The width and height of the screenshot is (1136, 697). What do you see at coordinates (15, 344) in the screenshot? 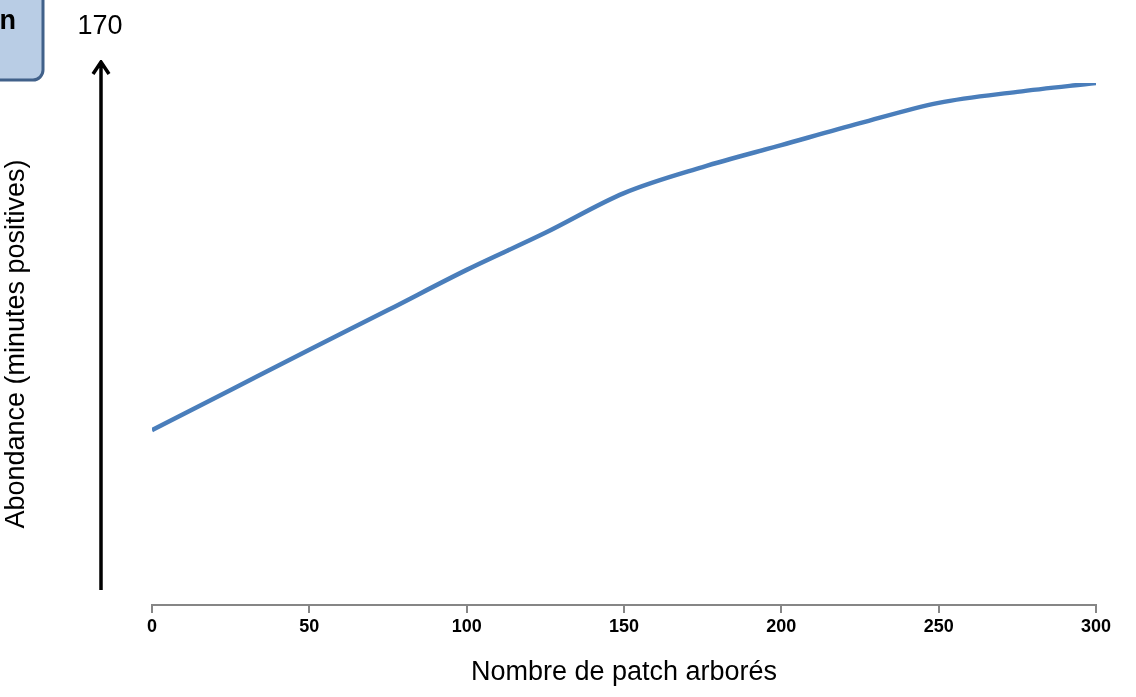
I see `y-axis-title: Abondance (minutes positives)` at bounding box center [15, 344].